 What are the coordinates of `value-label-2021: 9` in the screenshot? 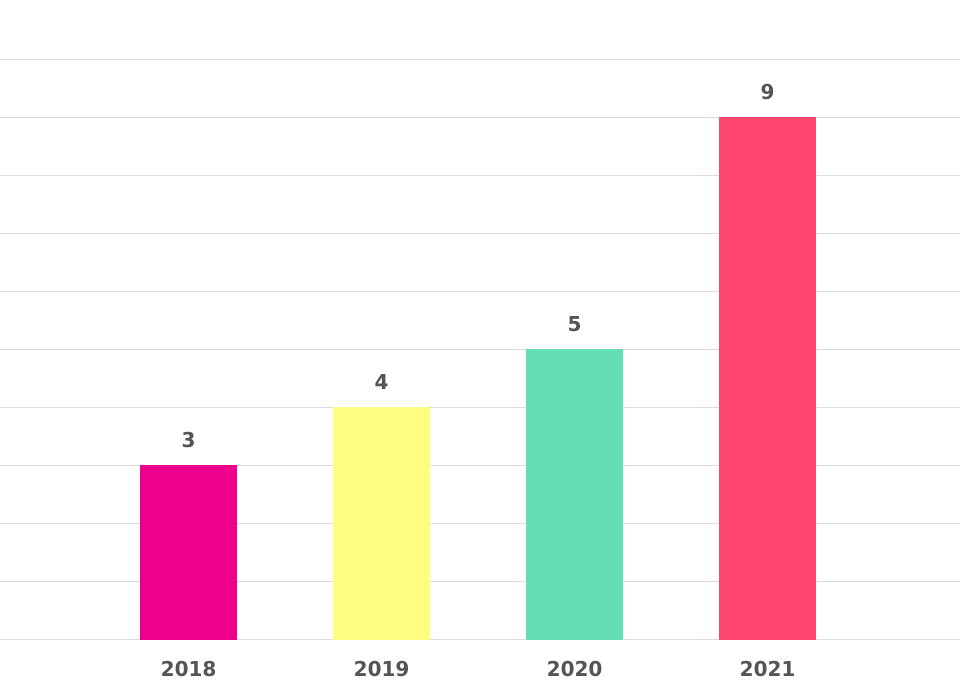 It's located at (768, 92).